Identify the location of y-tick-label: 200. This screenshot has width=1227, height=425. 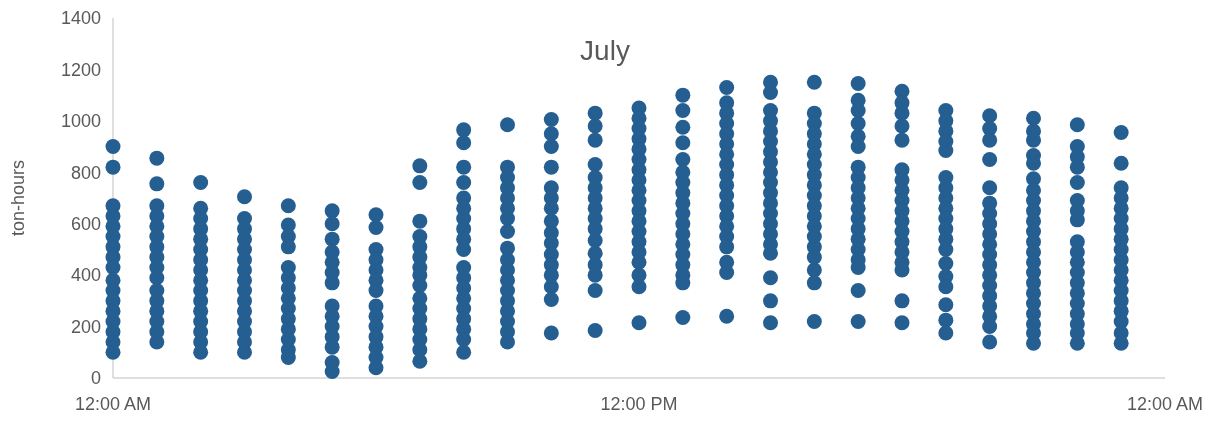
(85, 326).